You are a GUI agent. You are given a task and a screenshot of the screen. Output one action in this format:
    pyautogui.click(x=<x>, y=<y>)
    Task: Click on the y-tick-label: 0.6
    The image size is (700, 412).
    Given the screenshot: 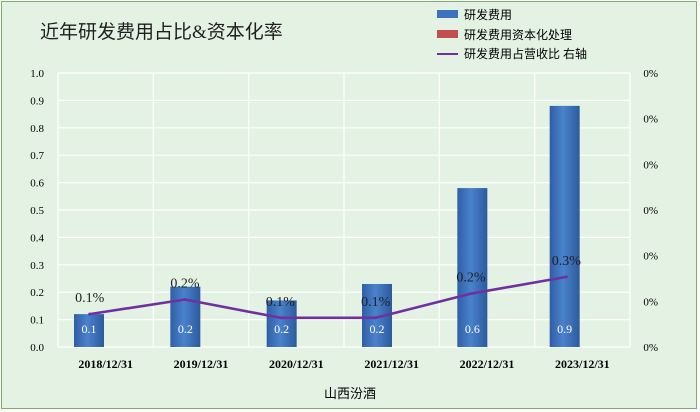 What is the action you would take?
    pyautogui.click(x=37, y=184)
    